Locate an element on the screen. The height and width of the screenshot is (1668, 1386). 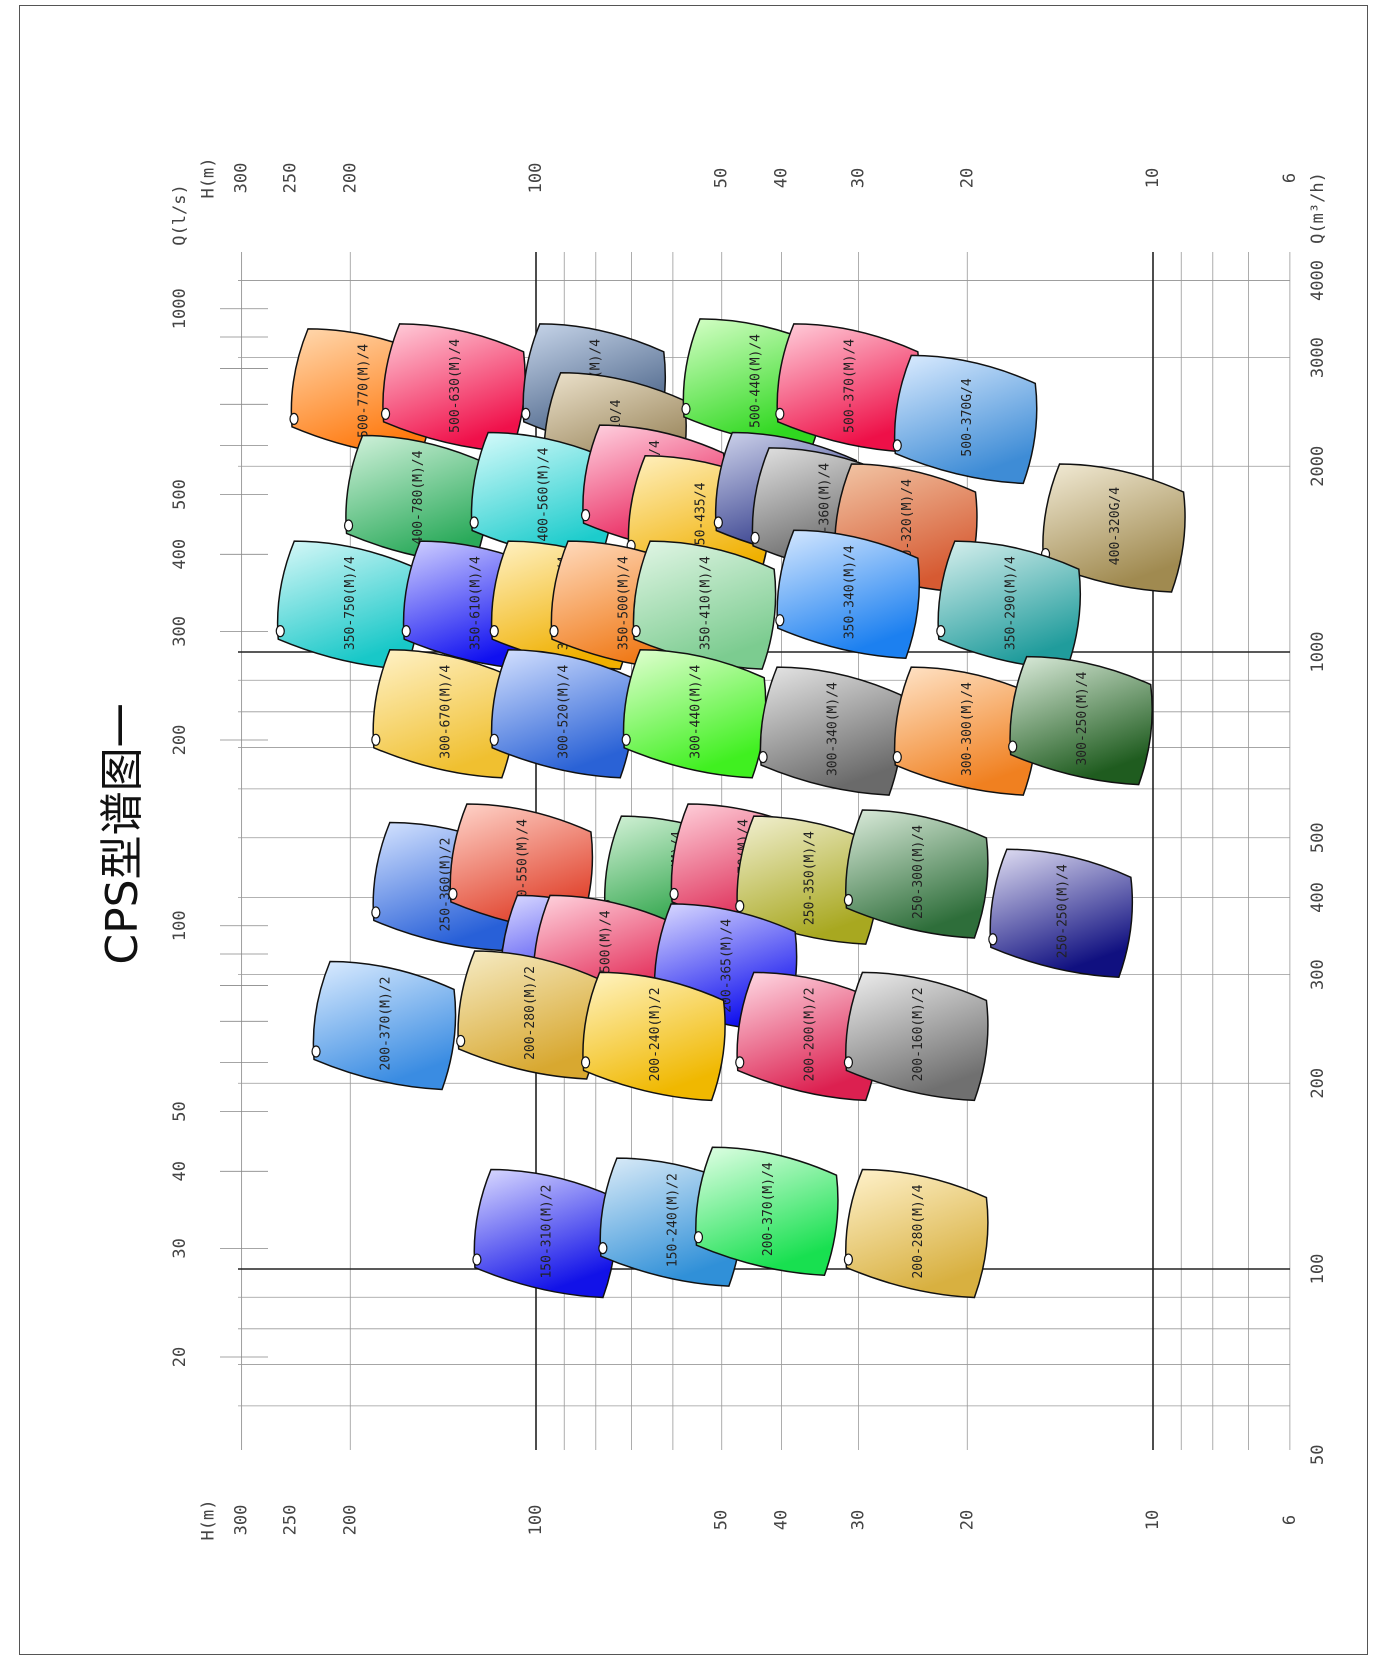
flow-m3h-axis-title: Q(m³/h) is located at coordinates (1318, 208).